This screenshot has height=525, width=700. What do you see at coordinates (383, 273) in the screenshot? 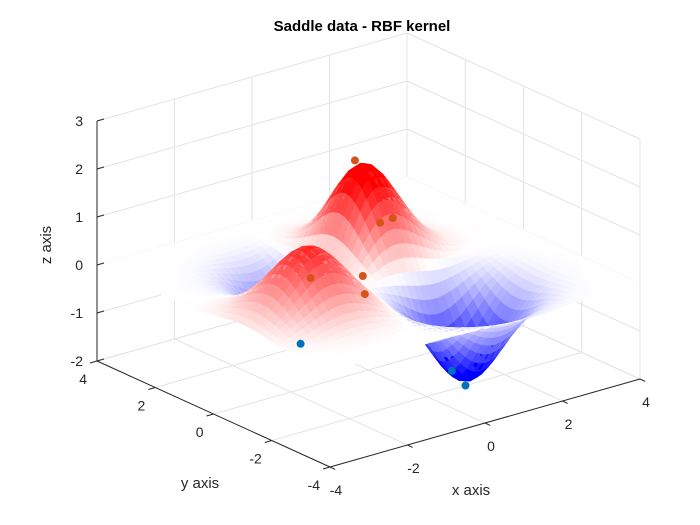
I see `data-points` at bounding box center [383, 273].